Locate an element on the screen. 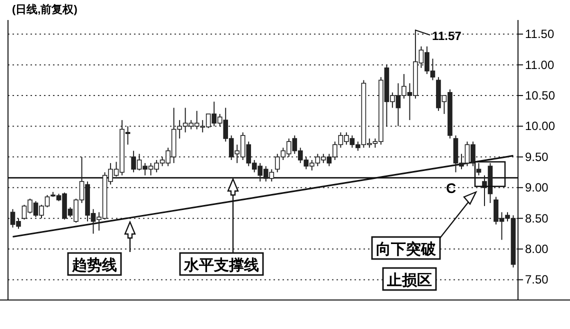 This screenshot has height=329, width=570. y-tick-label: 9.00 is located at coordinates (537, 187).